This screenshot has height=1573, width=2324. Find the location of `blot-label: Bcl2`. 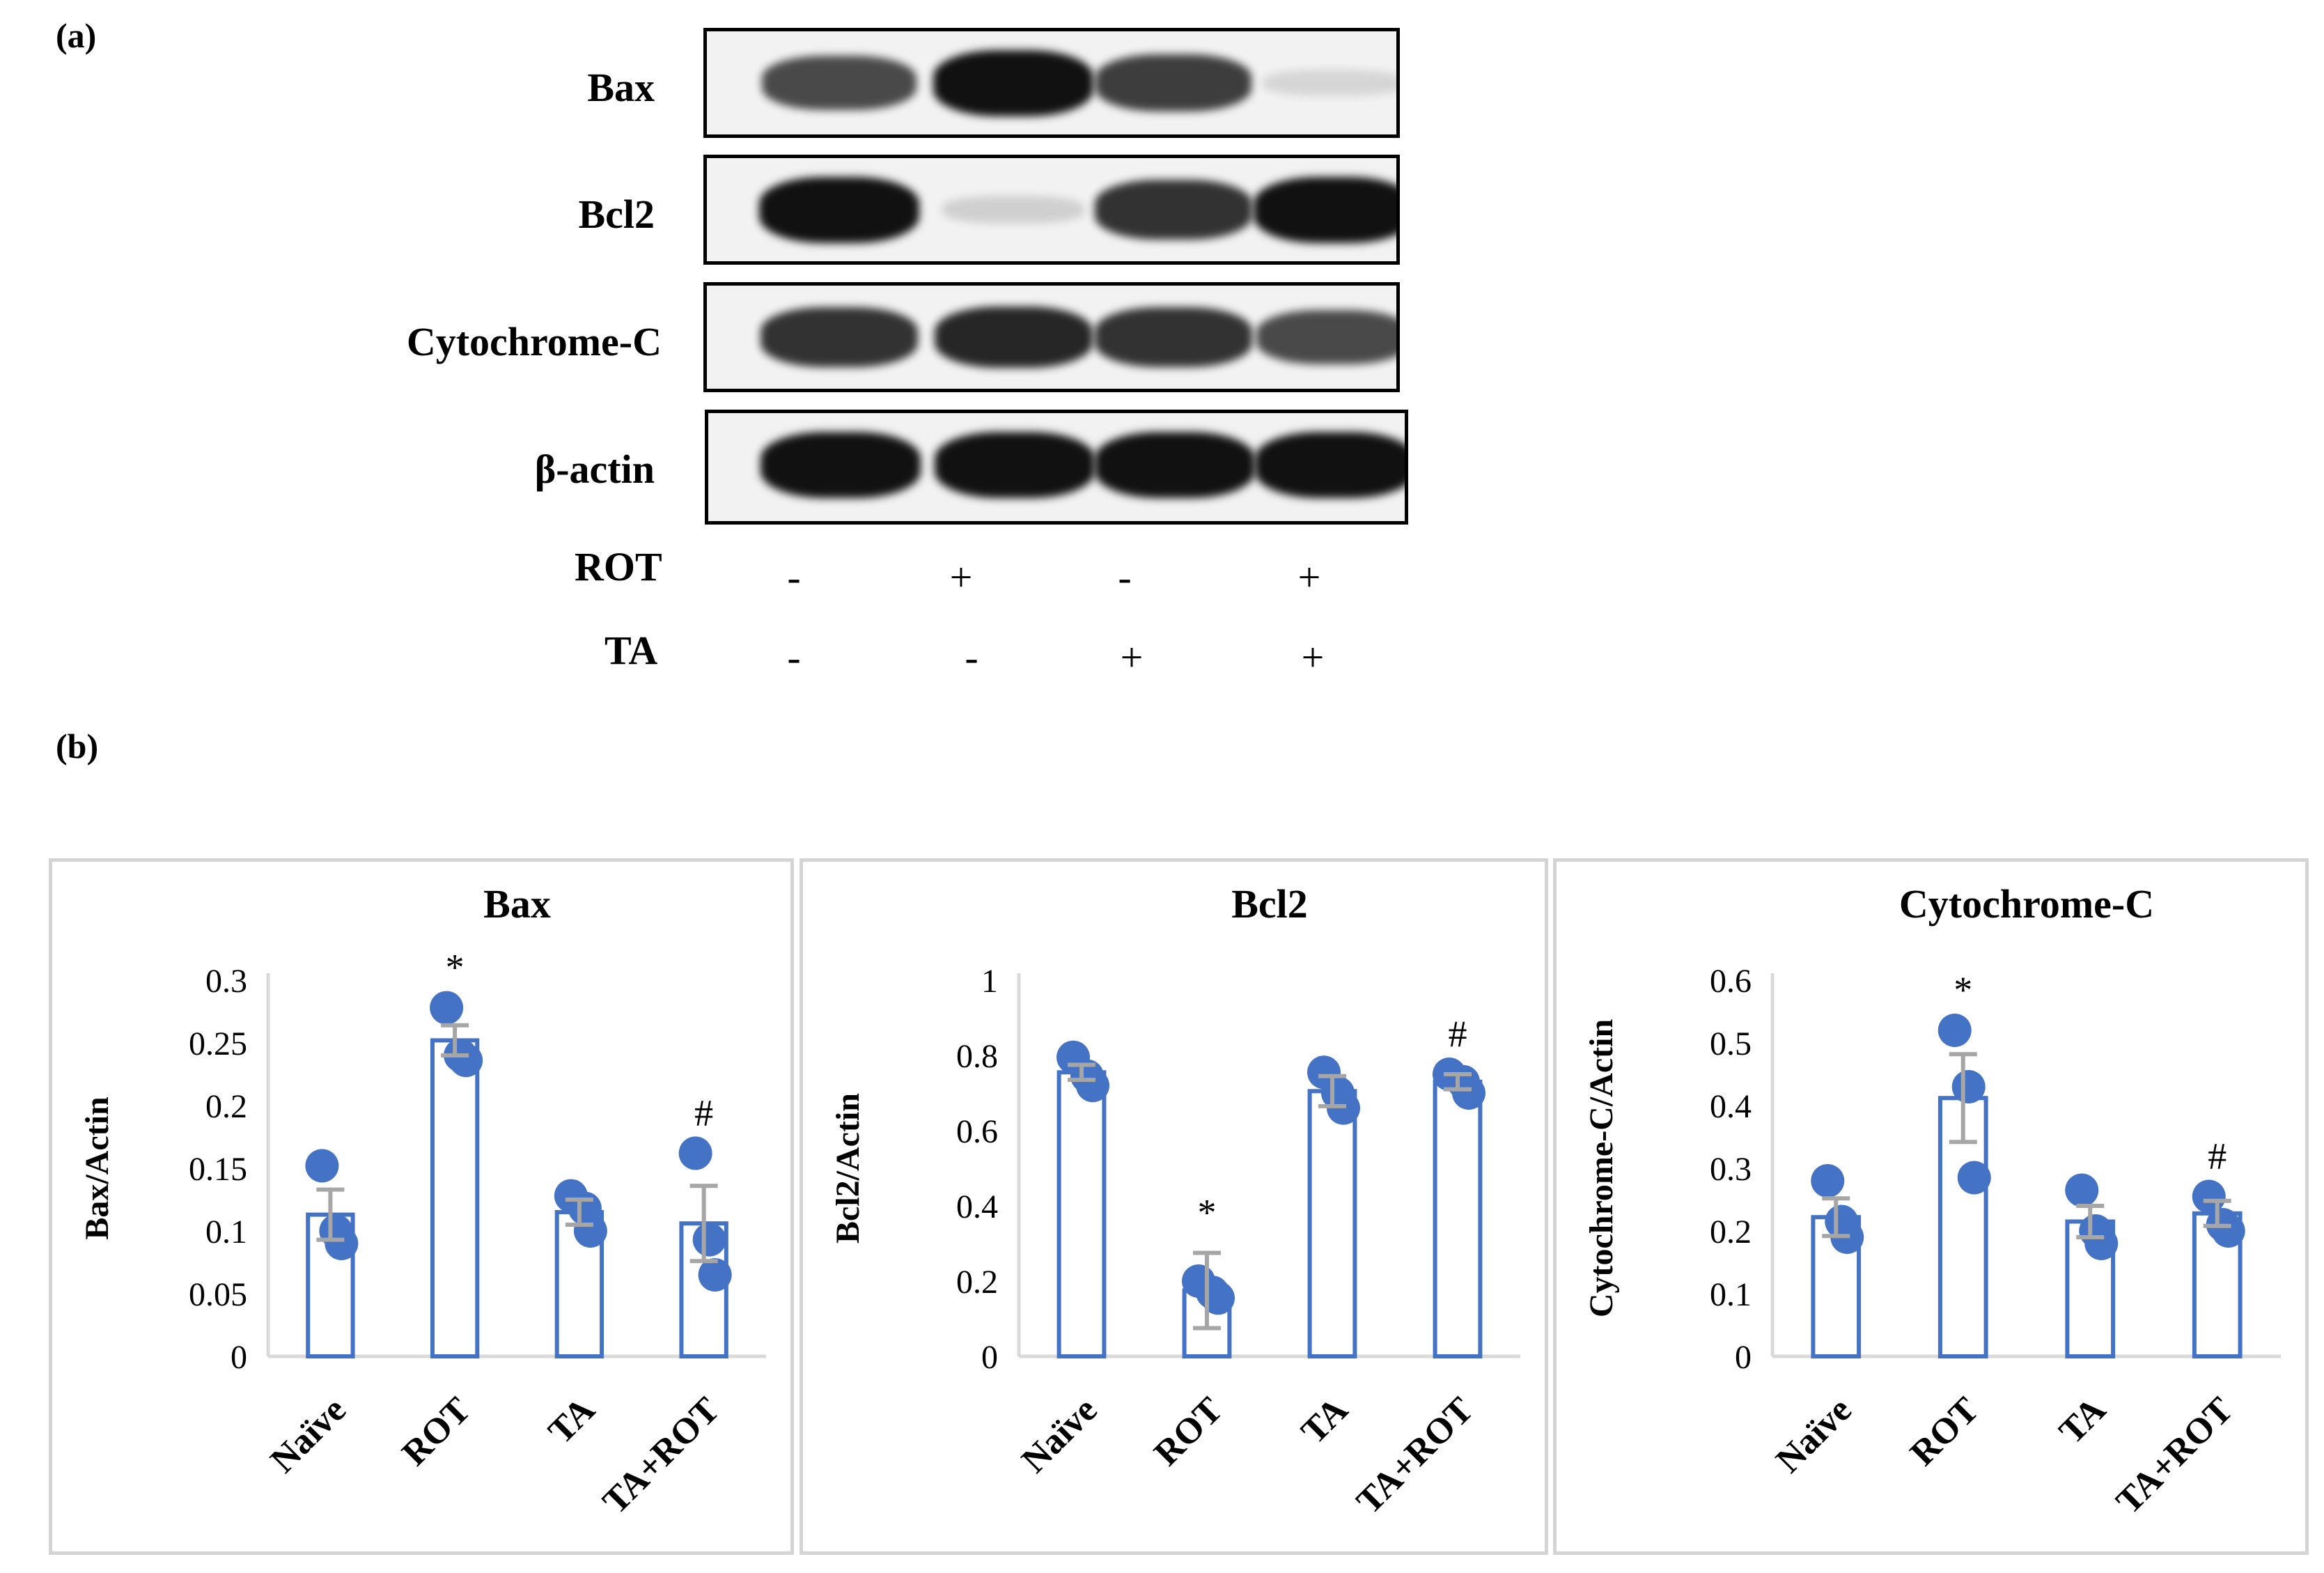

blot-label: Bcl2 is located at coordinates (616, 214).